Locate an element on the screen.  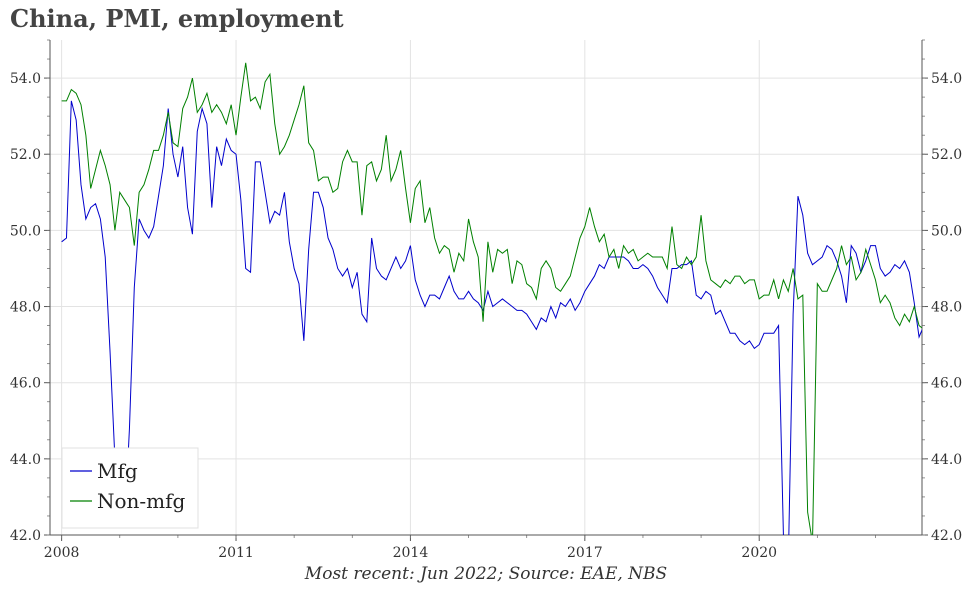
legend: Mfg Non-mfg is located at coordinates (130, 488).